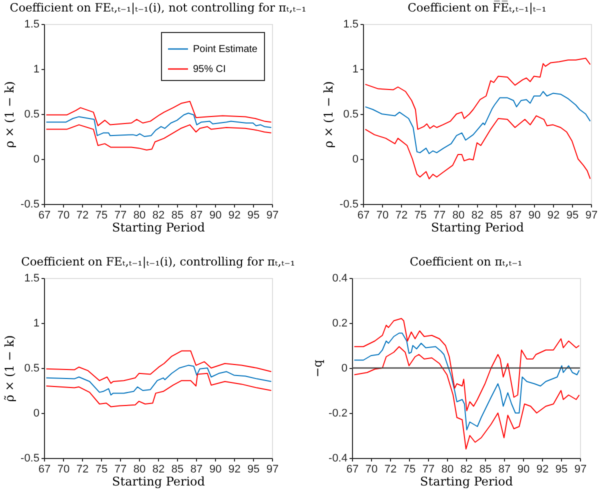  What do you see at coordinates (9, 368) in the screenshot?
I see `y-axis-title: ρ̃ × (1 − k)` at bounding box center [9, 368].